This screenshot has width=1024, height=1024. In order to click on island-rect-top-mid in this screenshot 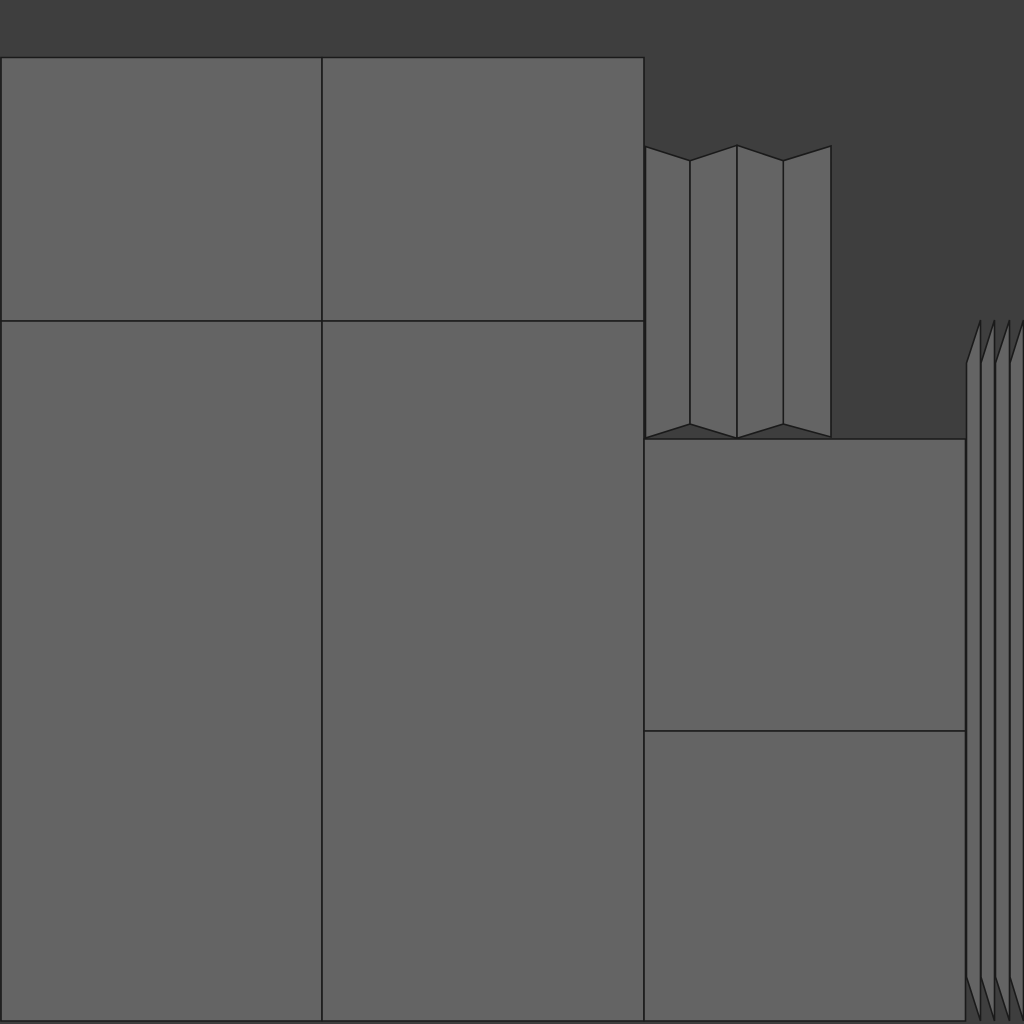, I will do `click(483, 189)`.